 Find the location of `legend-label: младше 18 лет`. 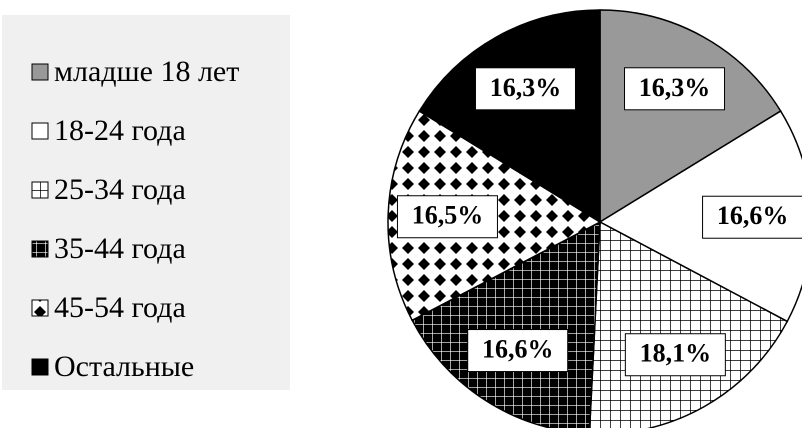

legend-label: младше 18 лет is located at coordinates (146, 71).